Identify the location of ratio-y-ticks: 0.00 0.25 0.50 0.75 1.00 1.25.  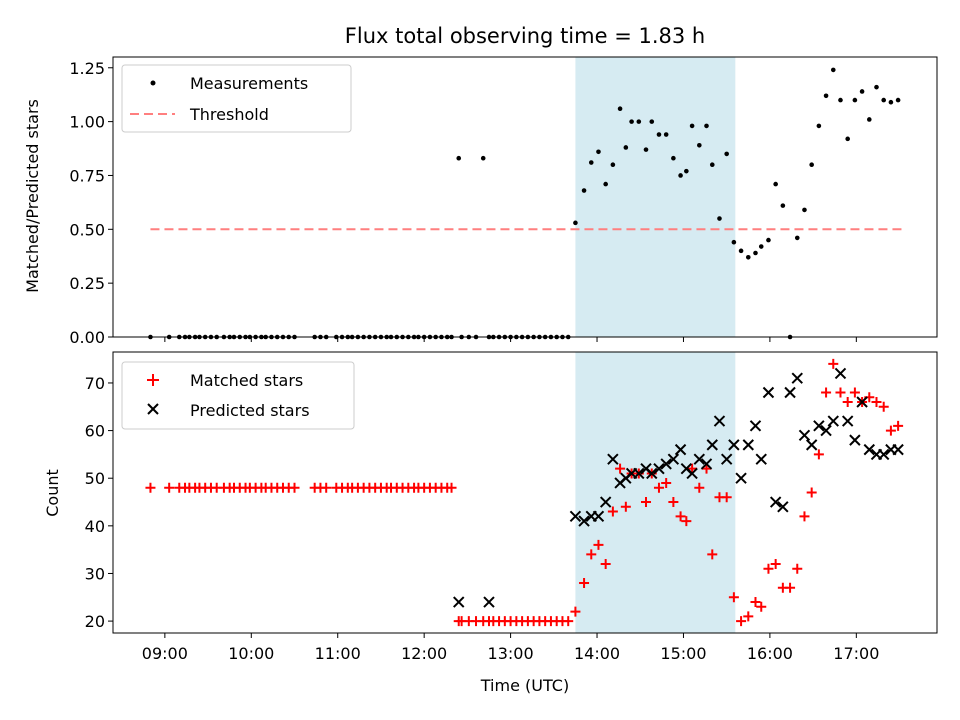
(91, 203).